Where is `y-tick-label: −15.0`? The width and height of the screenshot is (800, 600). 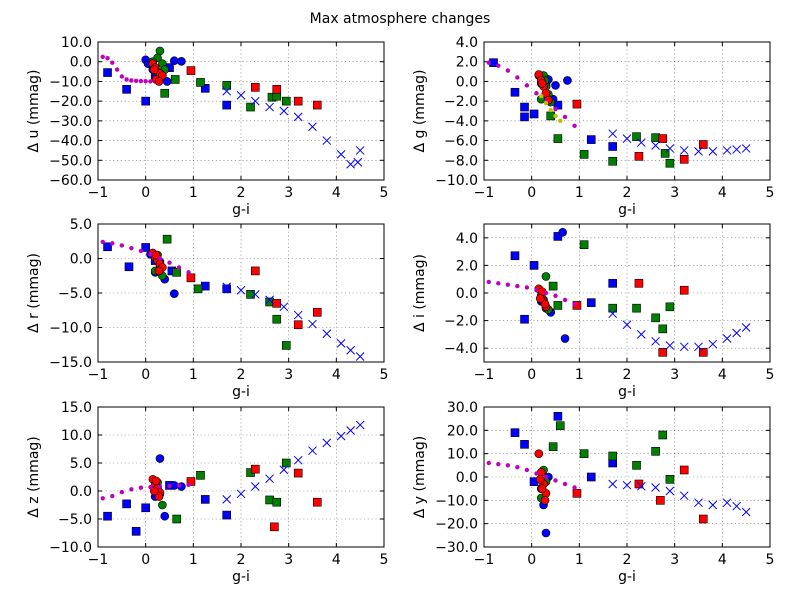 y-tick-label: −15.0 is located at coordinates (70, 363).